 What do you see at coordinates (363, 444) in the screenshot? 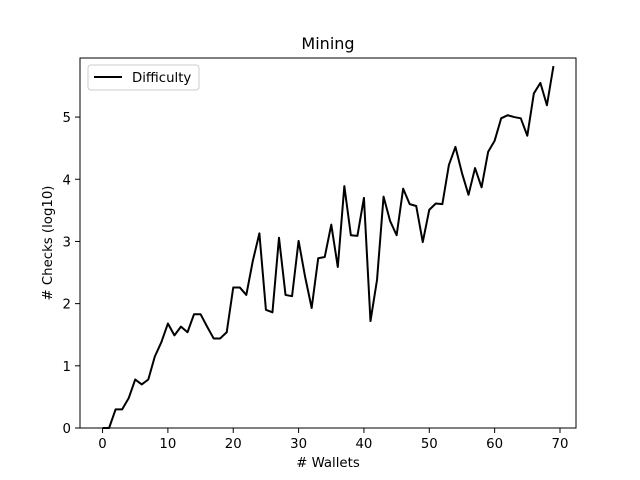
I see `x-tick-label: 40` at bounding box center [363, 444].